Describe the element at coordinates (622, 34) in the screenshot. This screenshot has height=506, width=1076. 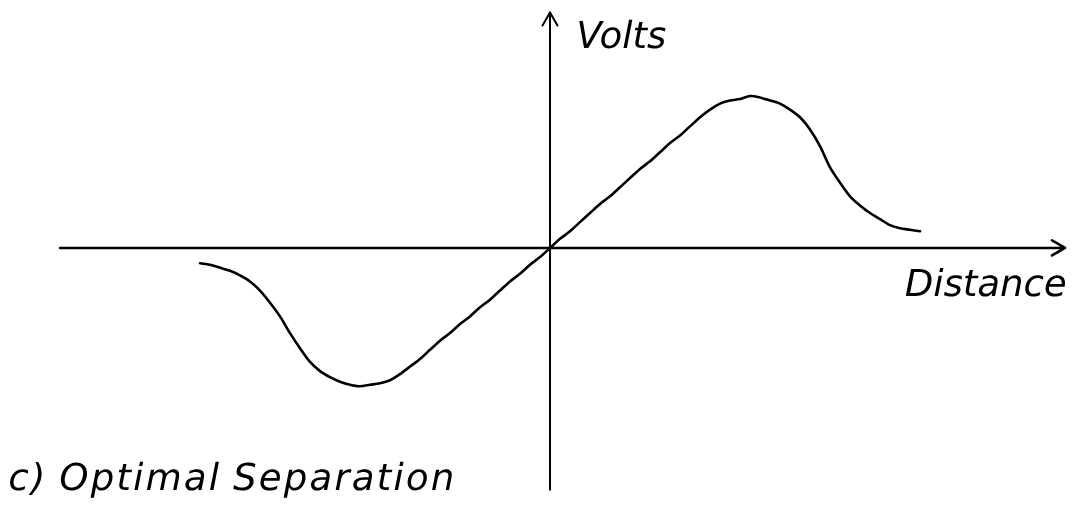
I see `y-axis-title: Volts` at that location.